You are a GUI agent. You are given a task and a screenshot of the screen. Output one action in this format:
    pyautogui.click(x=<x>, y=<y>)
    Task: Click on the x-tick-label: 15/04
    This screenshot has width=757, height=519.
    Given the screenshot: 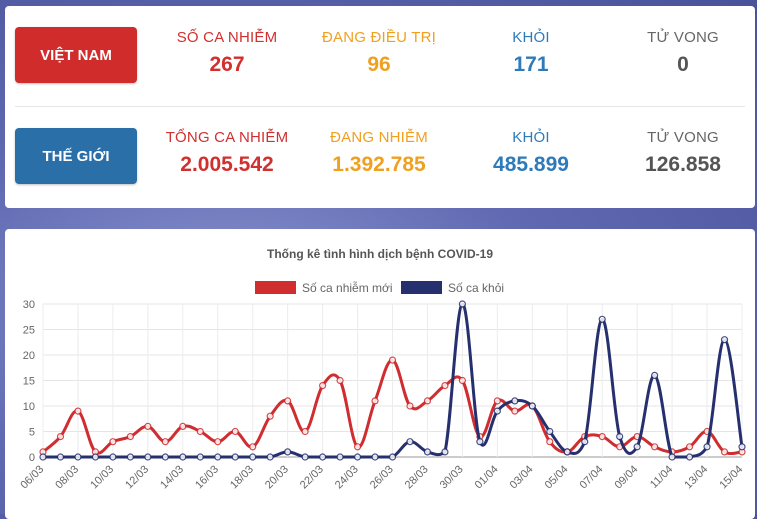 What is the action you would take?
    pyautogui.click(x=731, y=477)
    